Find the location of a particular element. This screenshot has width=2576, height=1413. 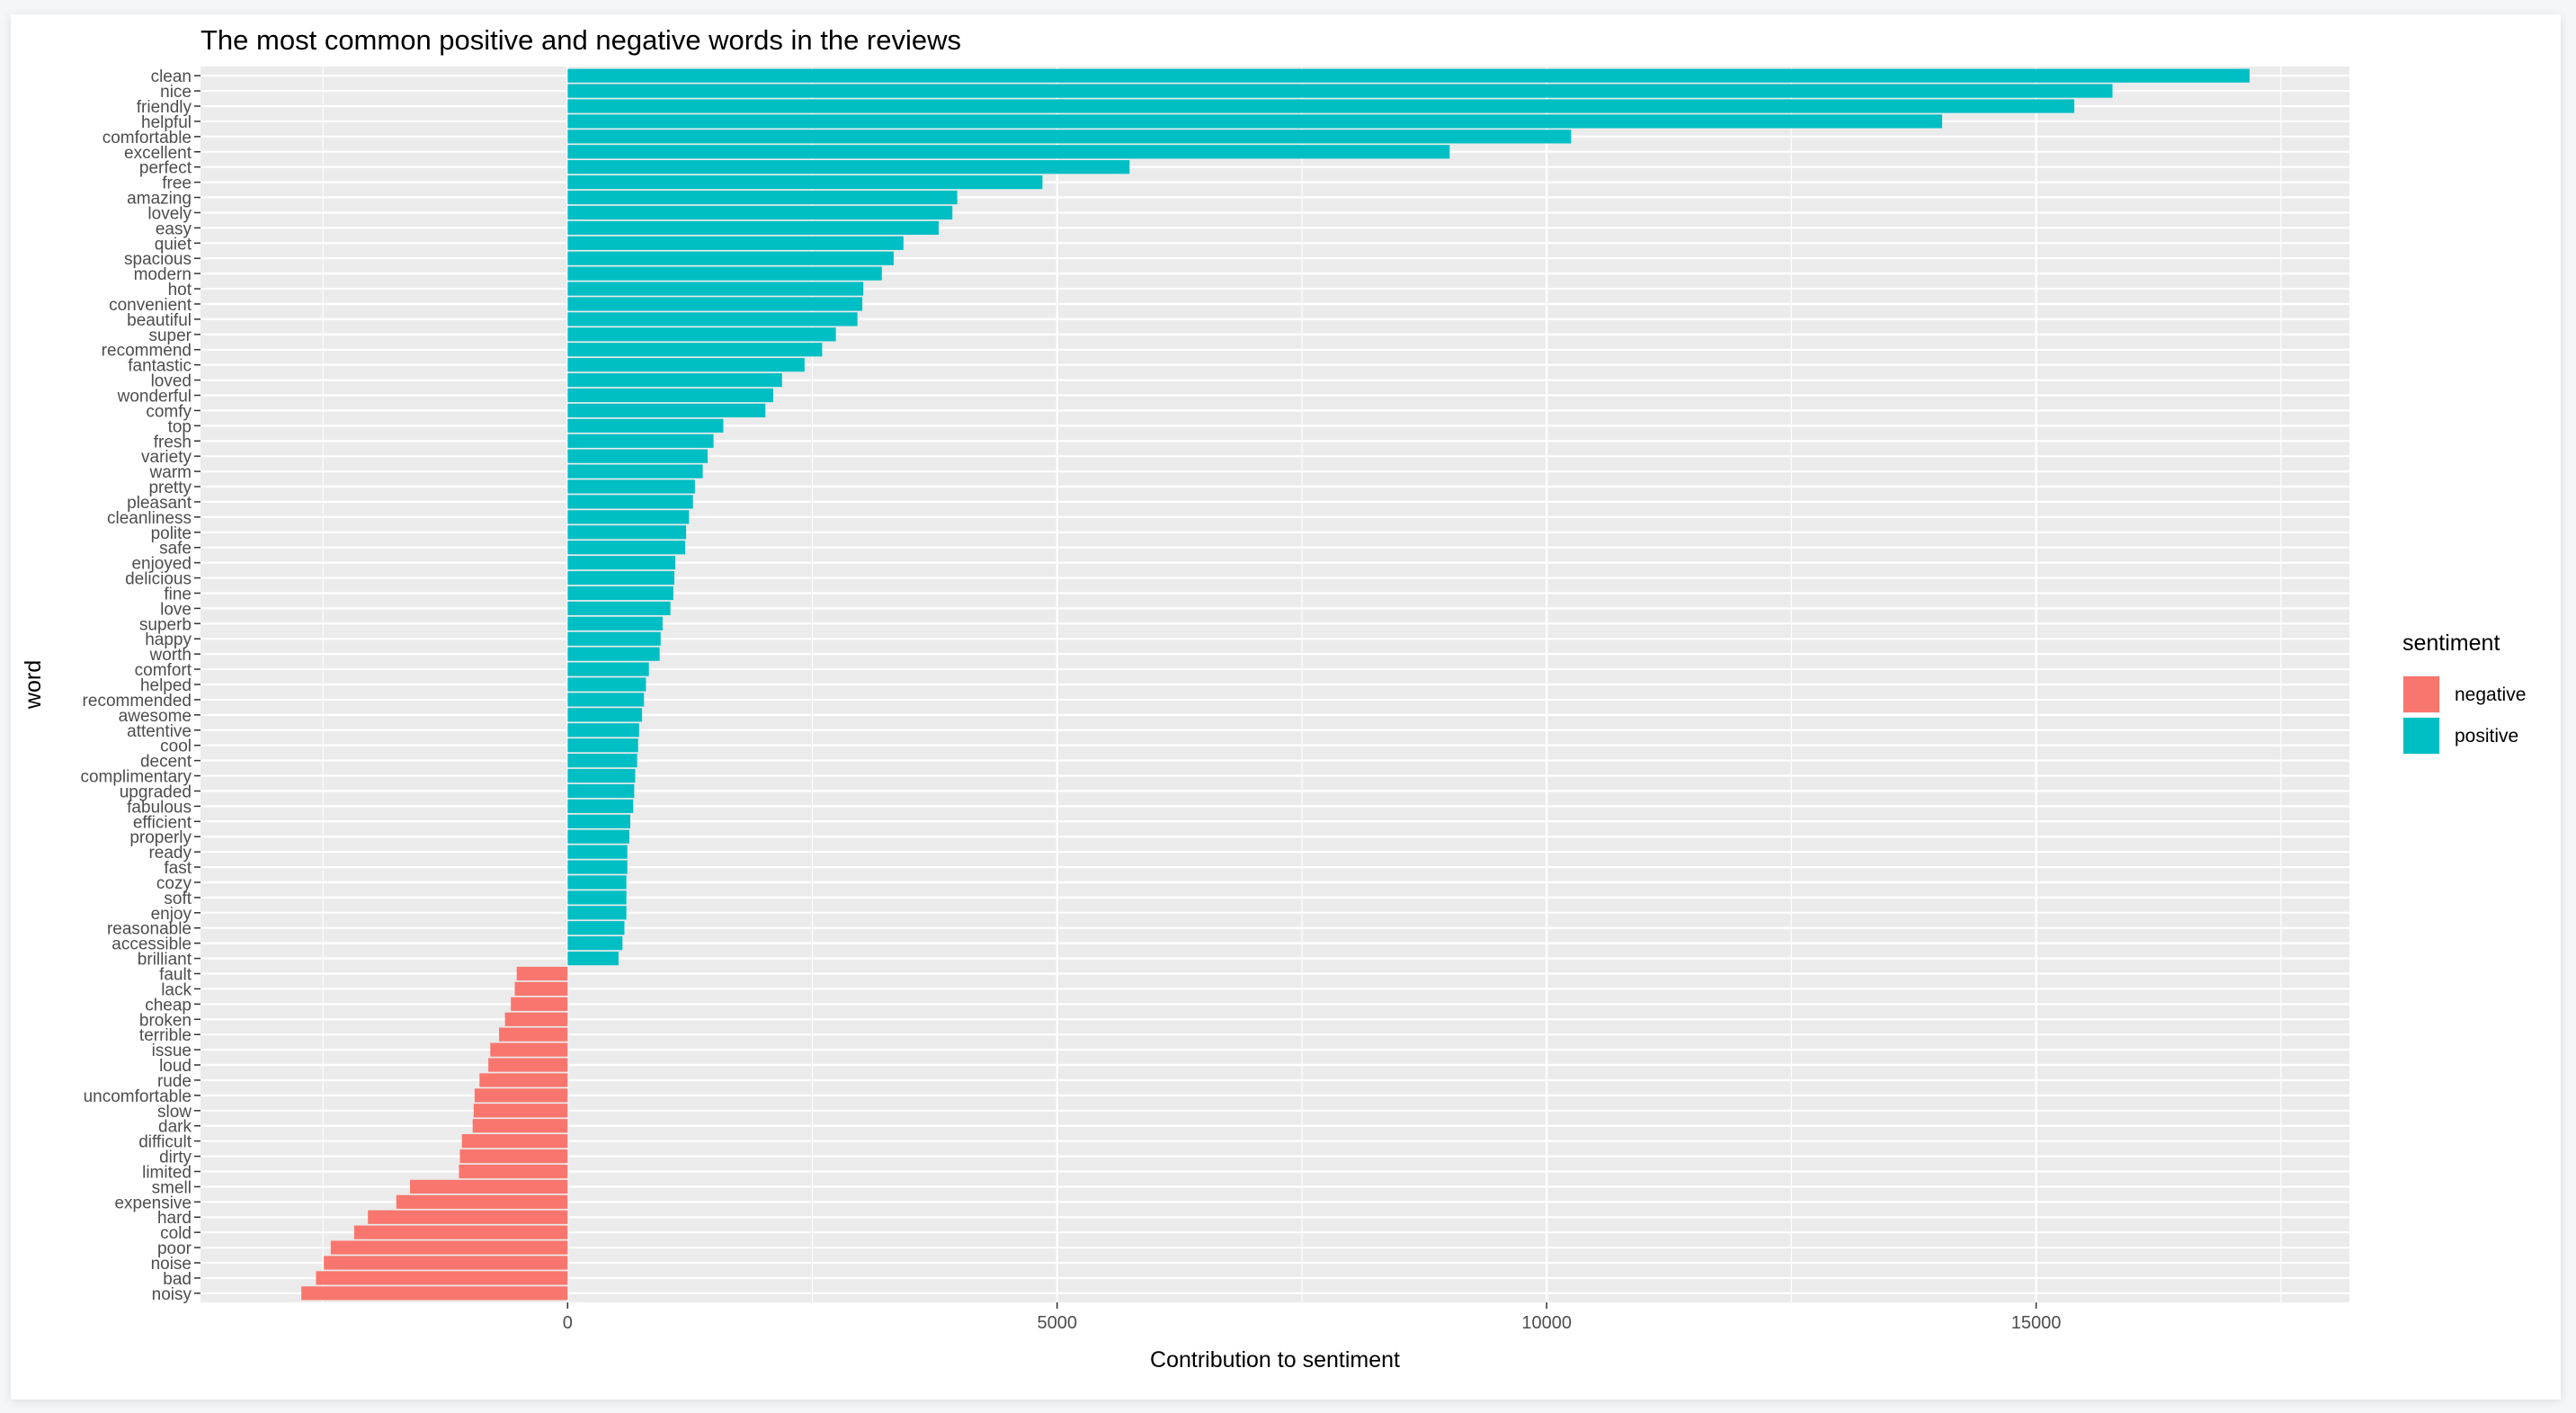

bar-lack is located at coordinates (541, 989).